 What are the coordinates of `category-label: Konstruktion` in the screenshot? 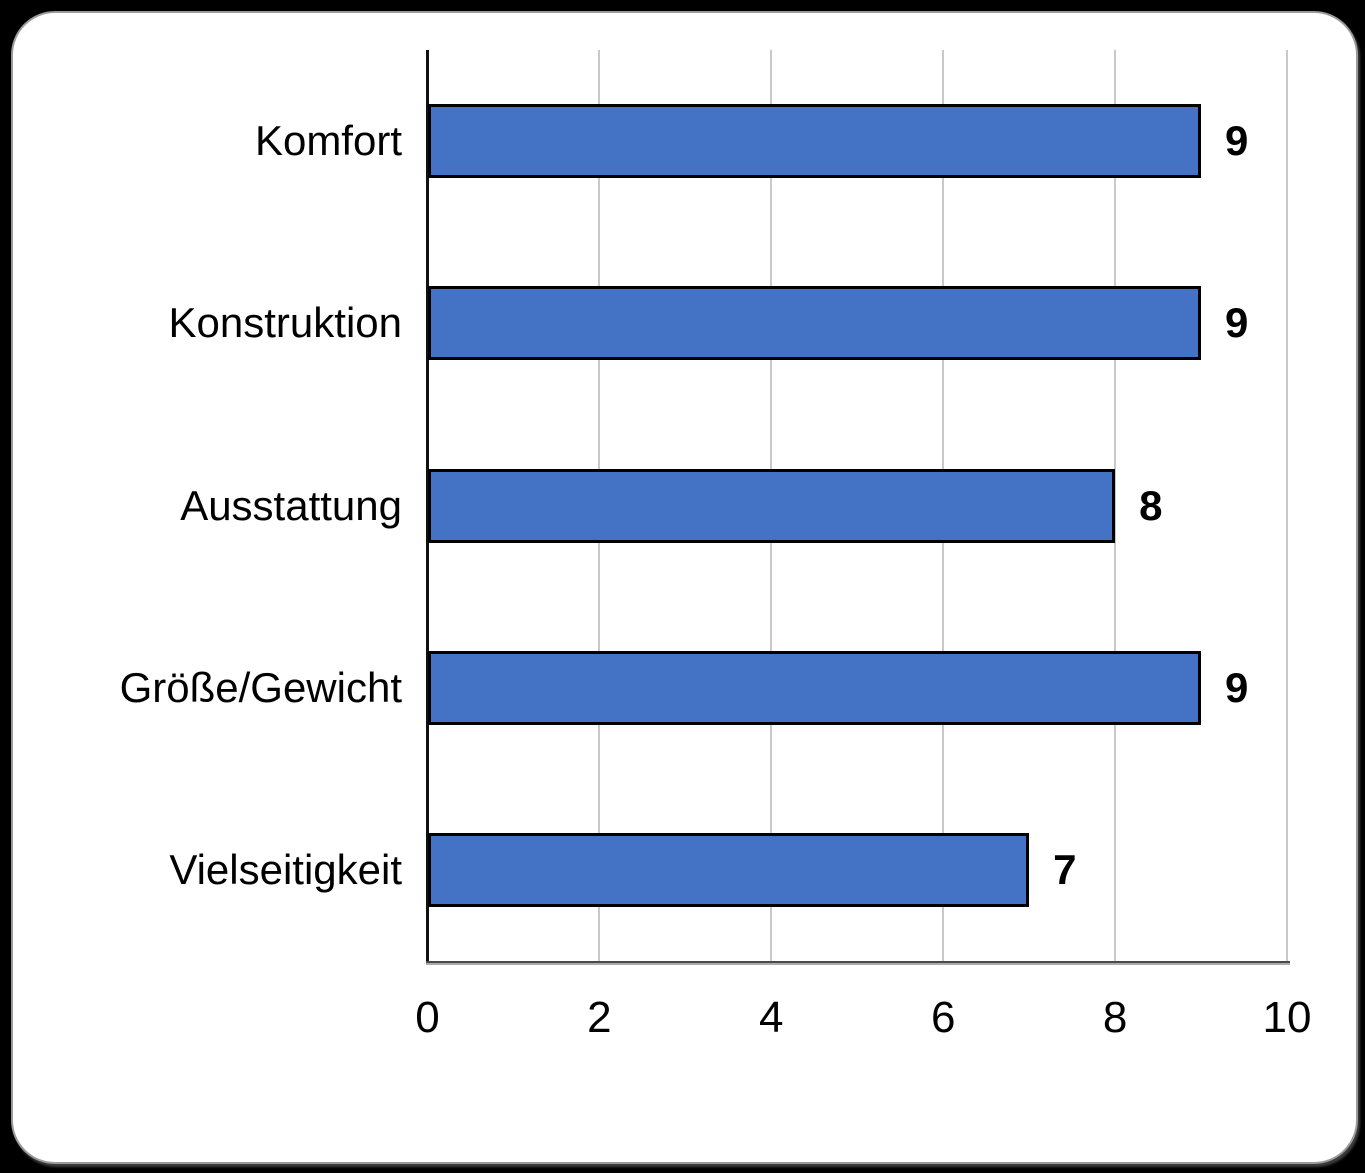 It's located at (285, 323).